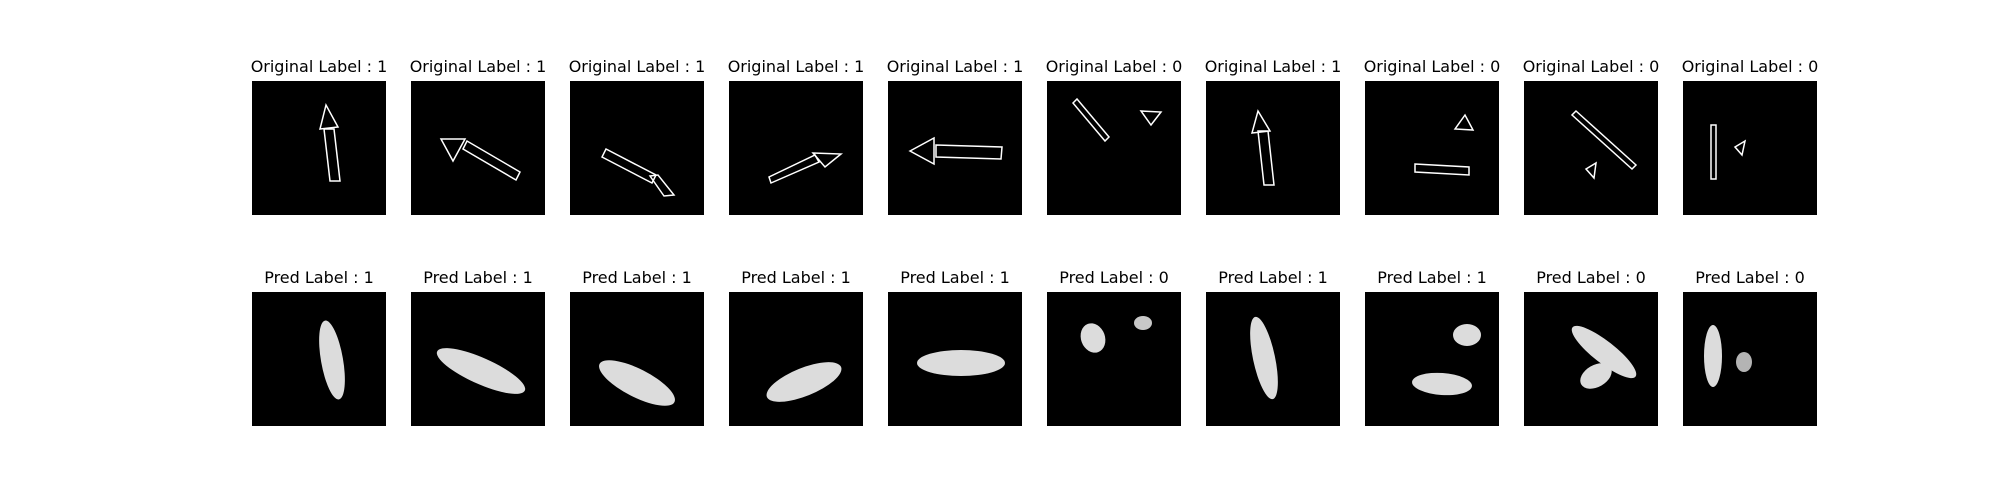 This screenshot has height=500, width=2000. Describe the element at coordinates (1591, 277) in the screenshot. I see `pred-label-9: Pred Label : 0` at that location.